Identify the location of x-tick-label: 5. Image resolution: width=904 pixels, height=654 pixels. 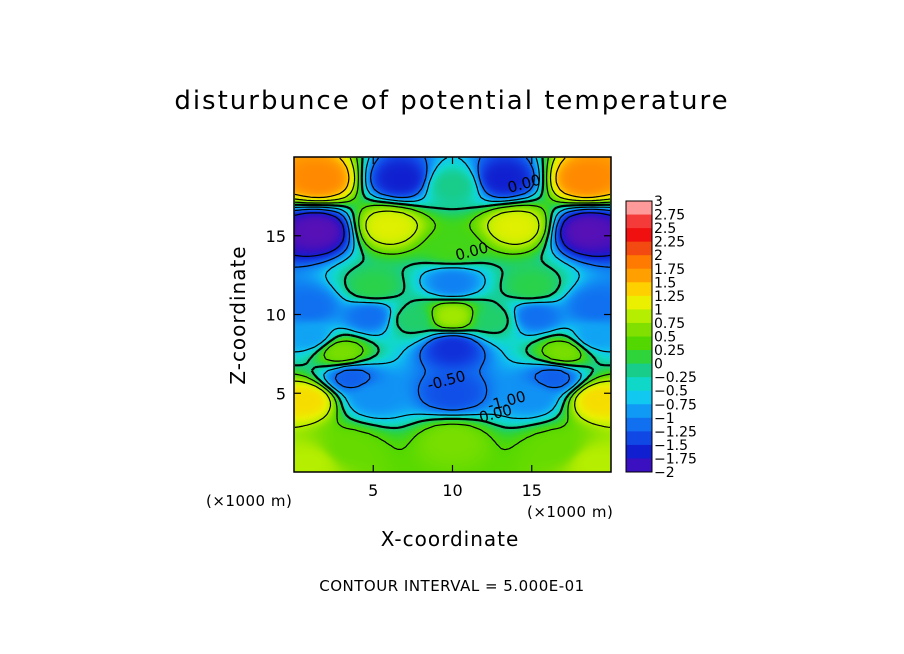
(373, 490).